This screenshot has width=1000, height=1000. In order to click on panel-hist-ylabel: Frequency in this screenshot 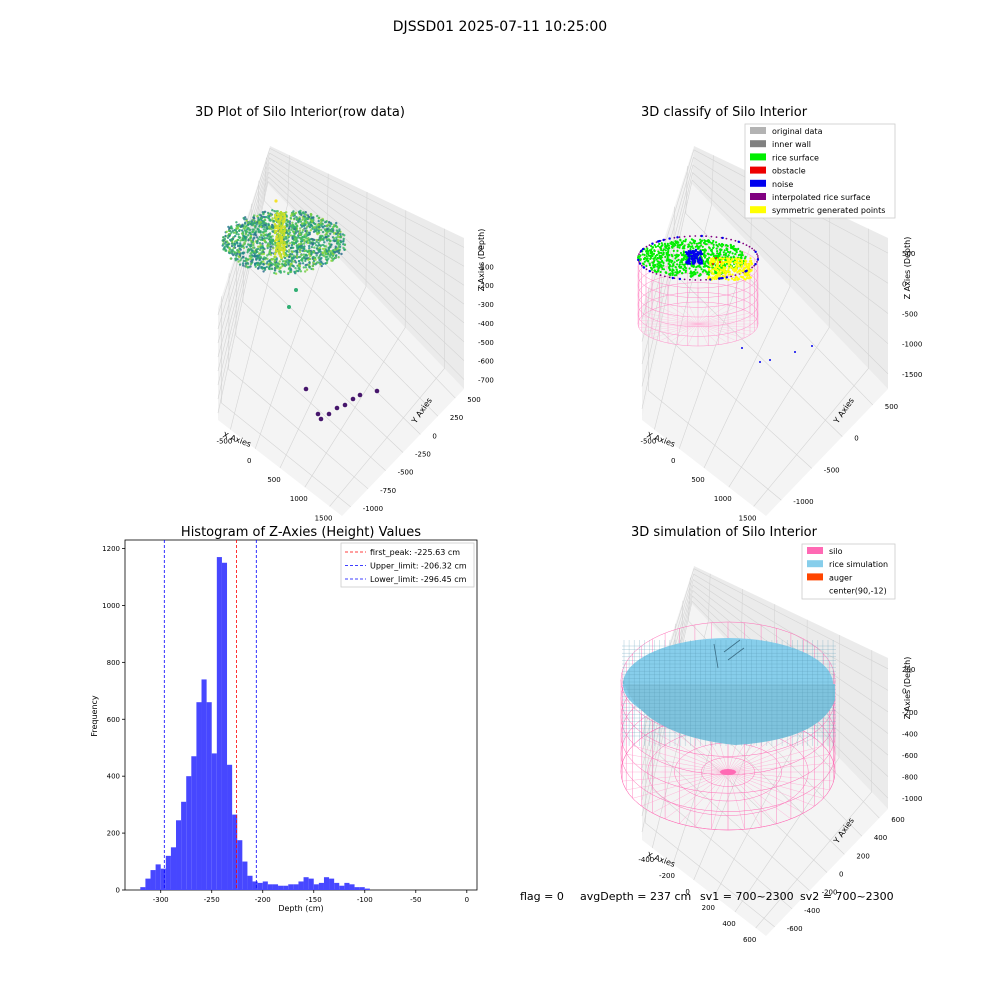, I will do `click(94, 716)`.